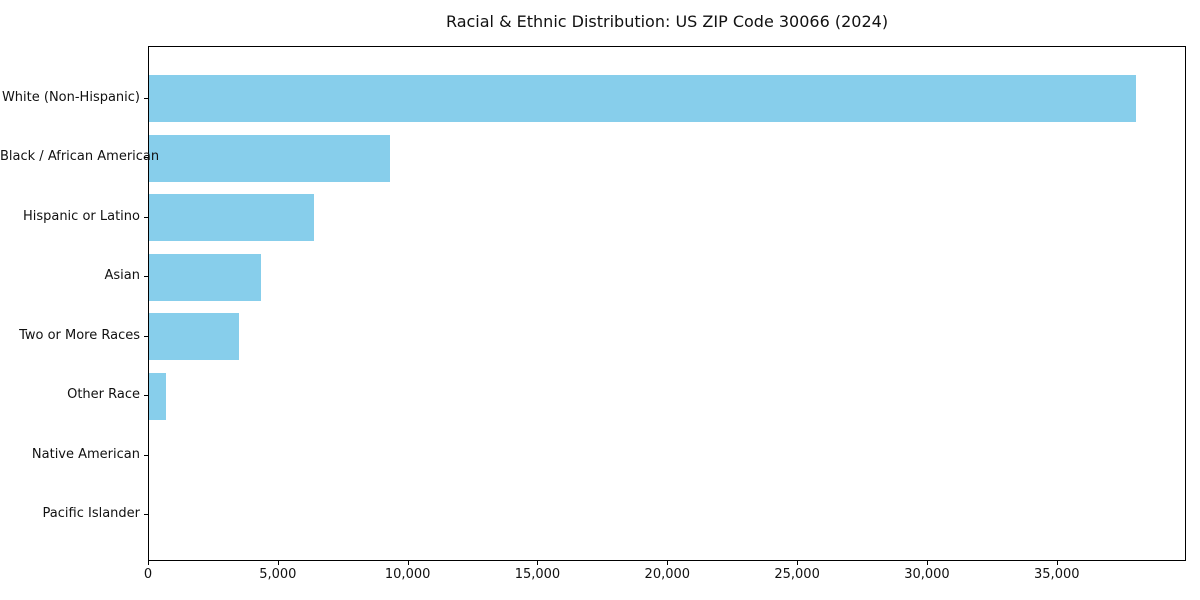 Image resolution: width=1200 pixels, height=600 pixels. Describe the element at coordinates (231, 218) in the screenshot. I see `bar-hispanic-or-latino` at that location.